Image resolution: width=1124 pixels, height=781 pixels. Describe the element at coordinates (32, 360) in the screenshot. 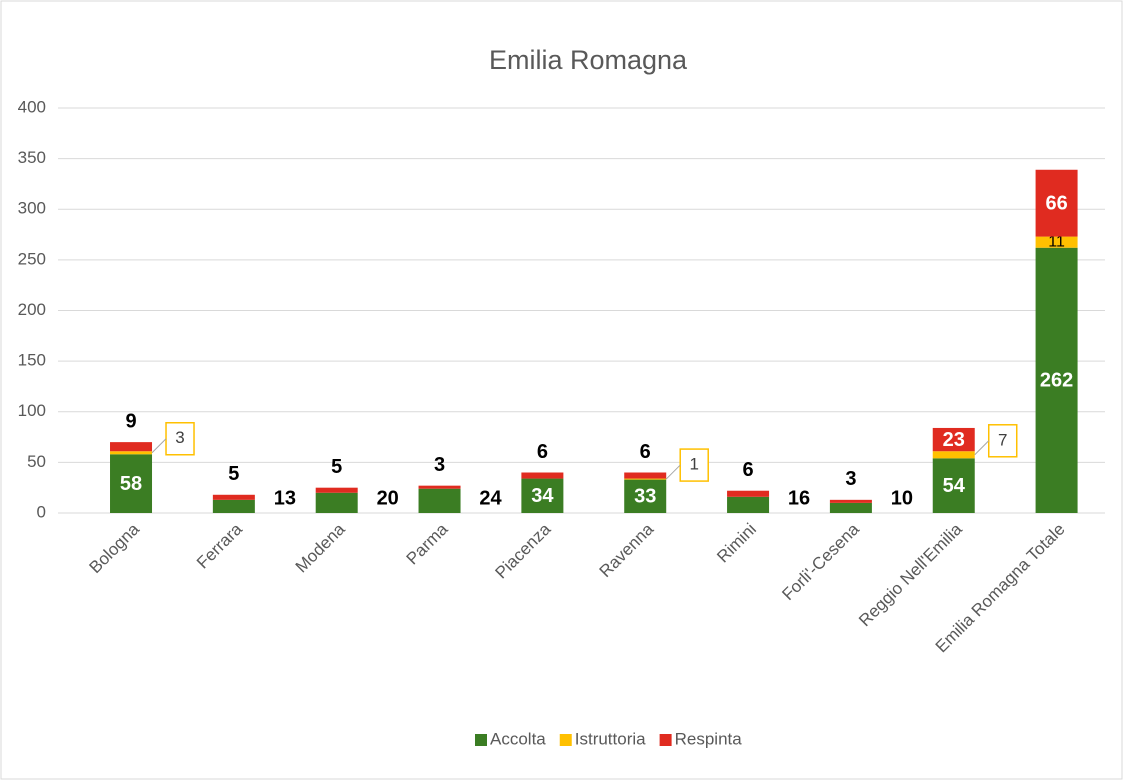

I see `y-tick-label: 150` at that location.